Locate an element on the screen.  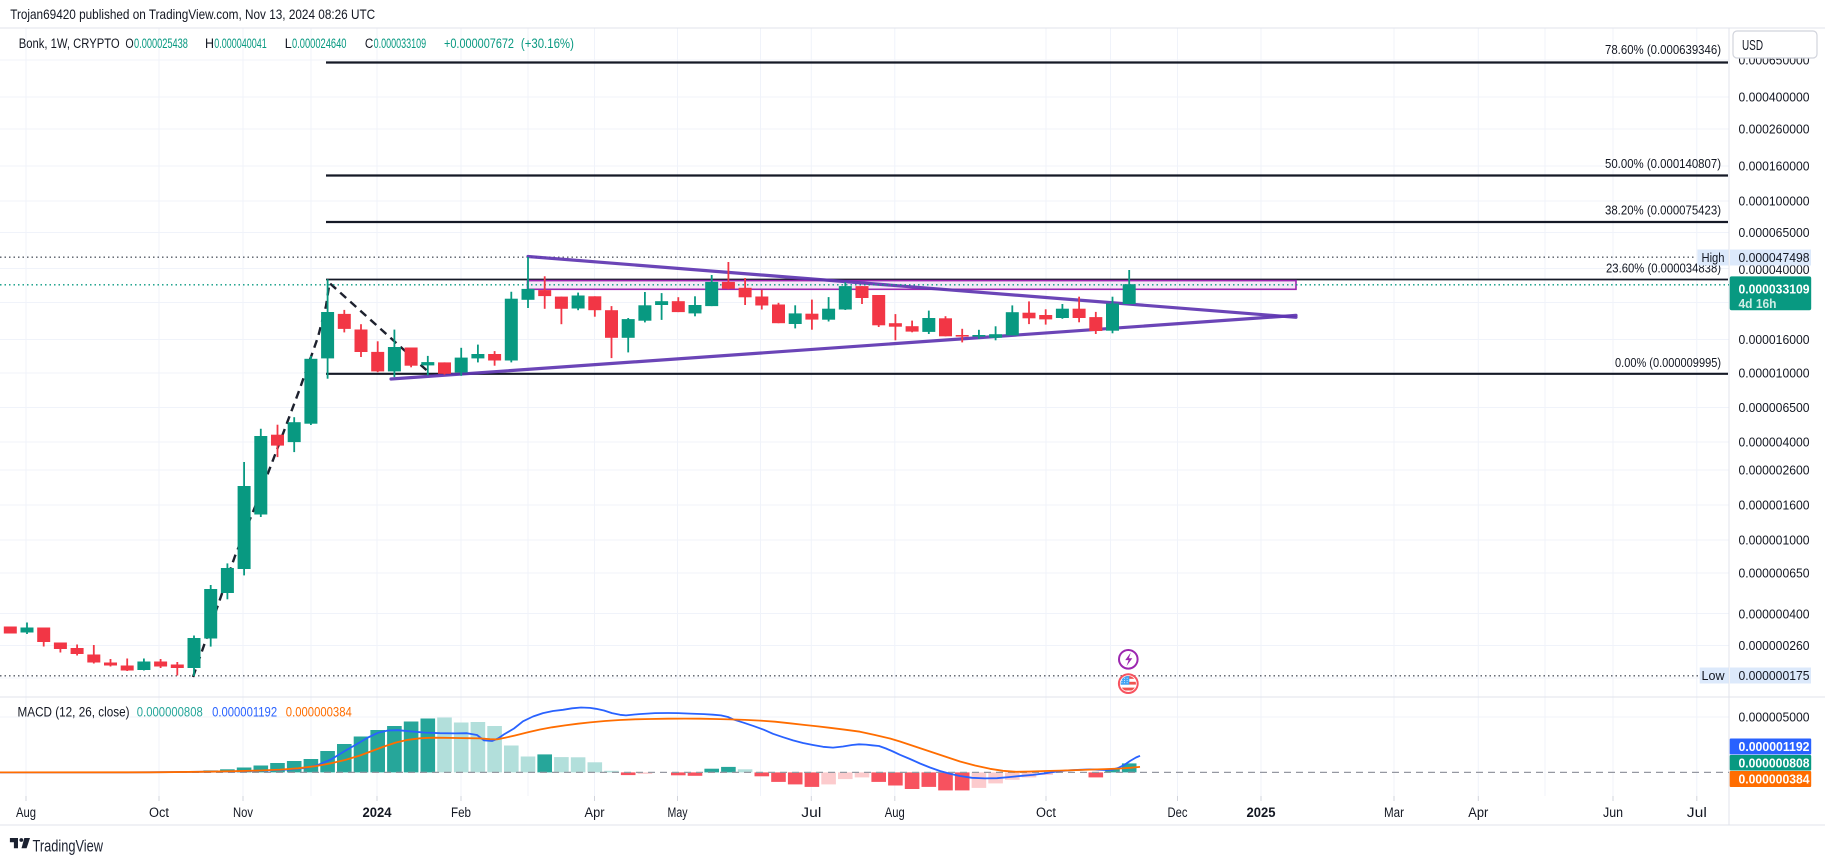
svg-text: 0.000001000 is located at coordinates (1774, 540).